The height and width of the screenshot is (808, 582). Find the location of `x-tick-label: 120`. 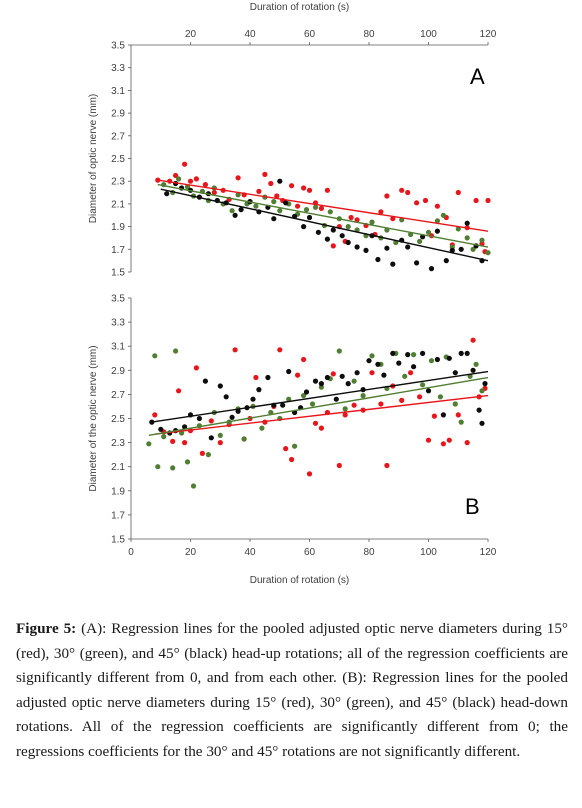

x-tick-label: 120 is located at coordinates (488, 34).